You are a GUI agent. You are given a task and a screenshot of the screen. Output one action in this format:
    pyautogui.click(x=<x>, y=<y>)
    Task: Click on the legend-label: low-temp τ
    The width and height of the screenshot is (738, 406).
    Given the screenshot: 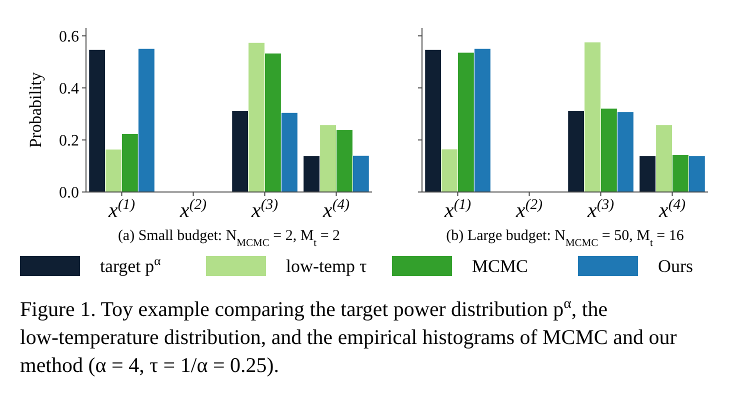 What is the action you would take?
    pyautogui.click(x=326, y=266)
    